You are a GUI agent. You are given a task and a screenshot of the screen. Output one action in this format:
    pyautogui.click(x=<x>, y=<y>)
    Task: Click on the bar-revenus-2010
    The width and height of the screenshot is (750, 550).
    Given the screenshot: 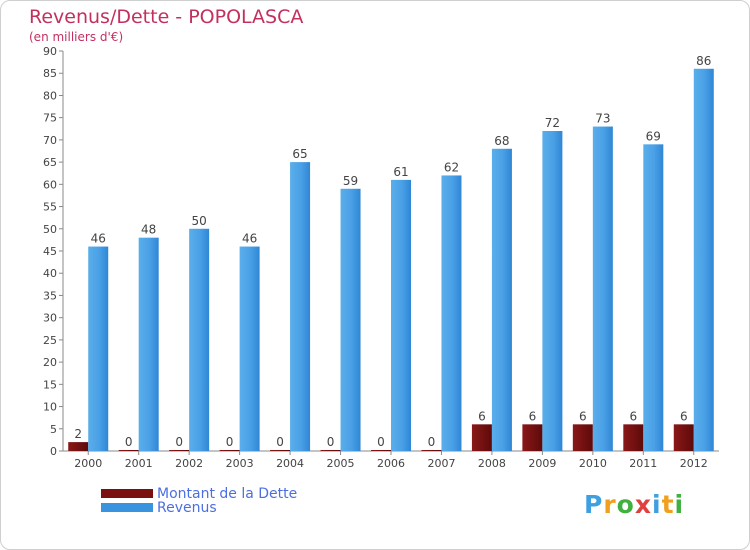 What is the action you would take?
    pyautogui.click(x=602, y=289)
    